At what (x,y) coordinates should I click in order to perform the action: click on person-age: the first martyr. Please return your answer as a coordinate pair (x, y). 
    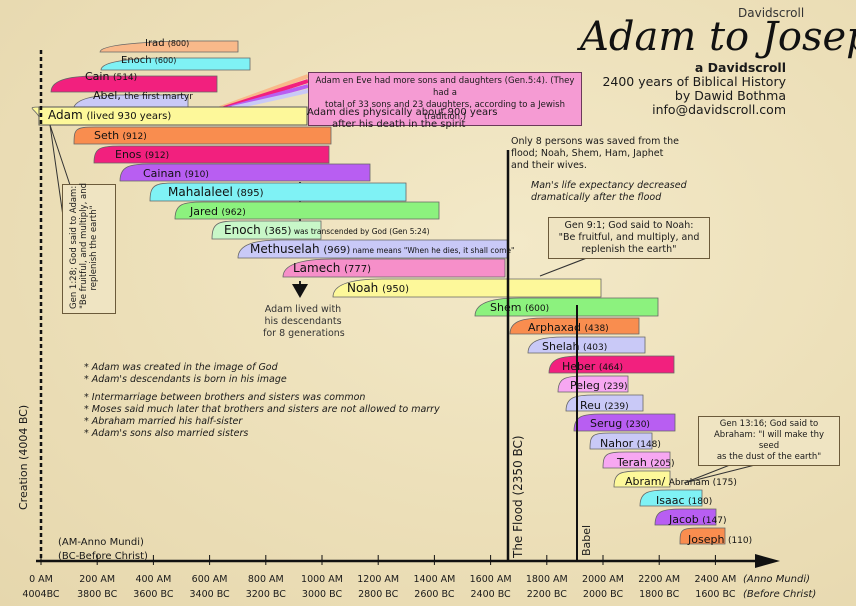
    Looking at the image, I should click on (158, 97).